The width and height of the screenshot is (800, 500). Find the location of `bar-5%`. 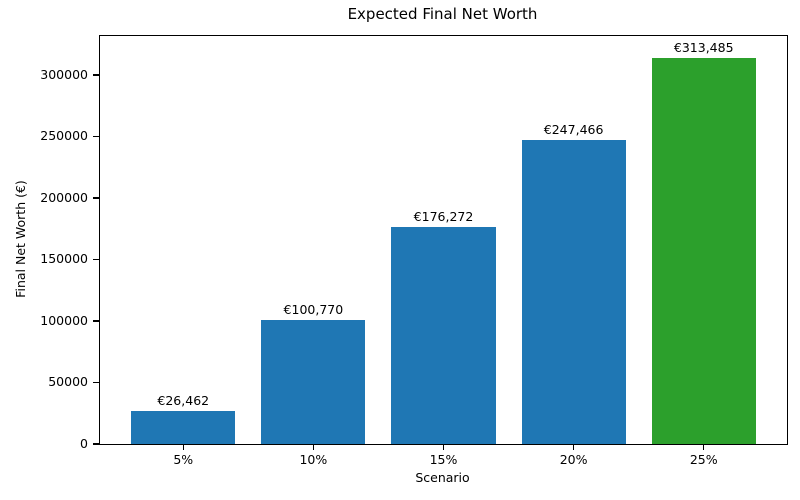

bar-5% is located at coordinates (183, 427).